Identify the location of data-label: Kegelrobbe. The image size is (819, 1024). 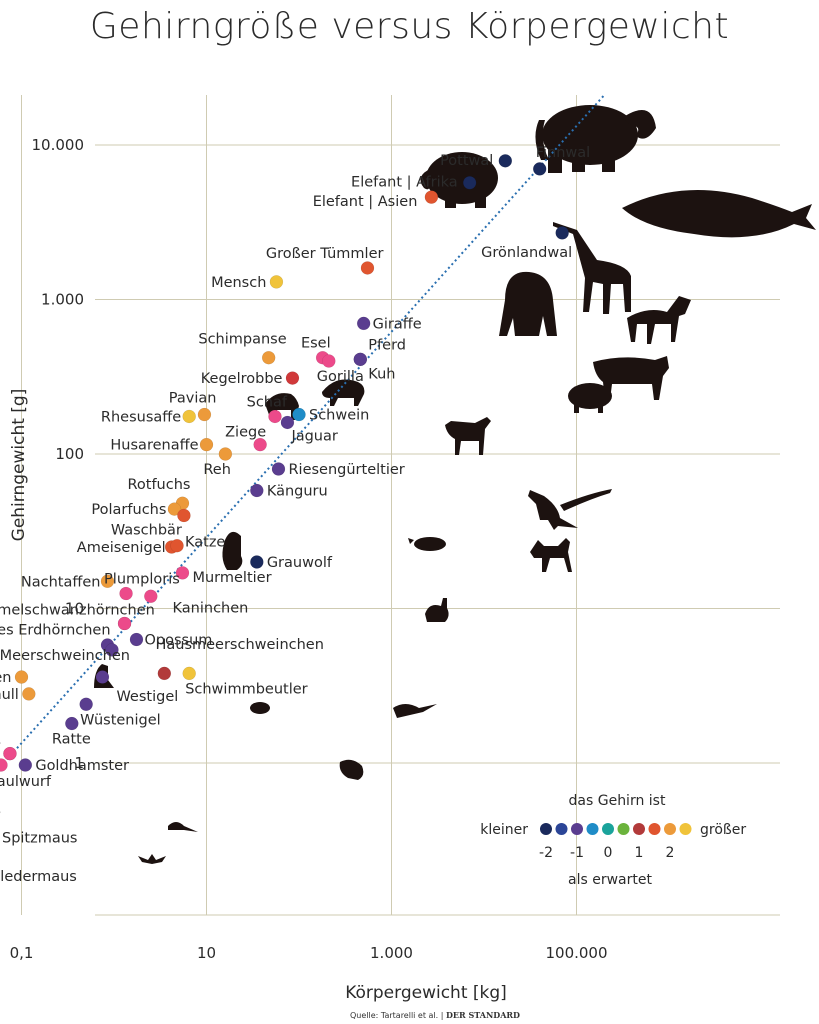
(242, 379).